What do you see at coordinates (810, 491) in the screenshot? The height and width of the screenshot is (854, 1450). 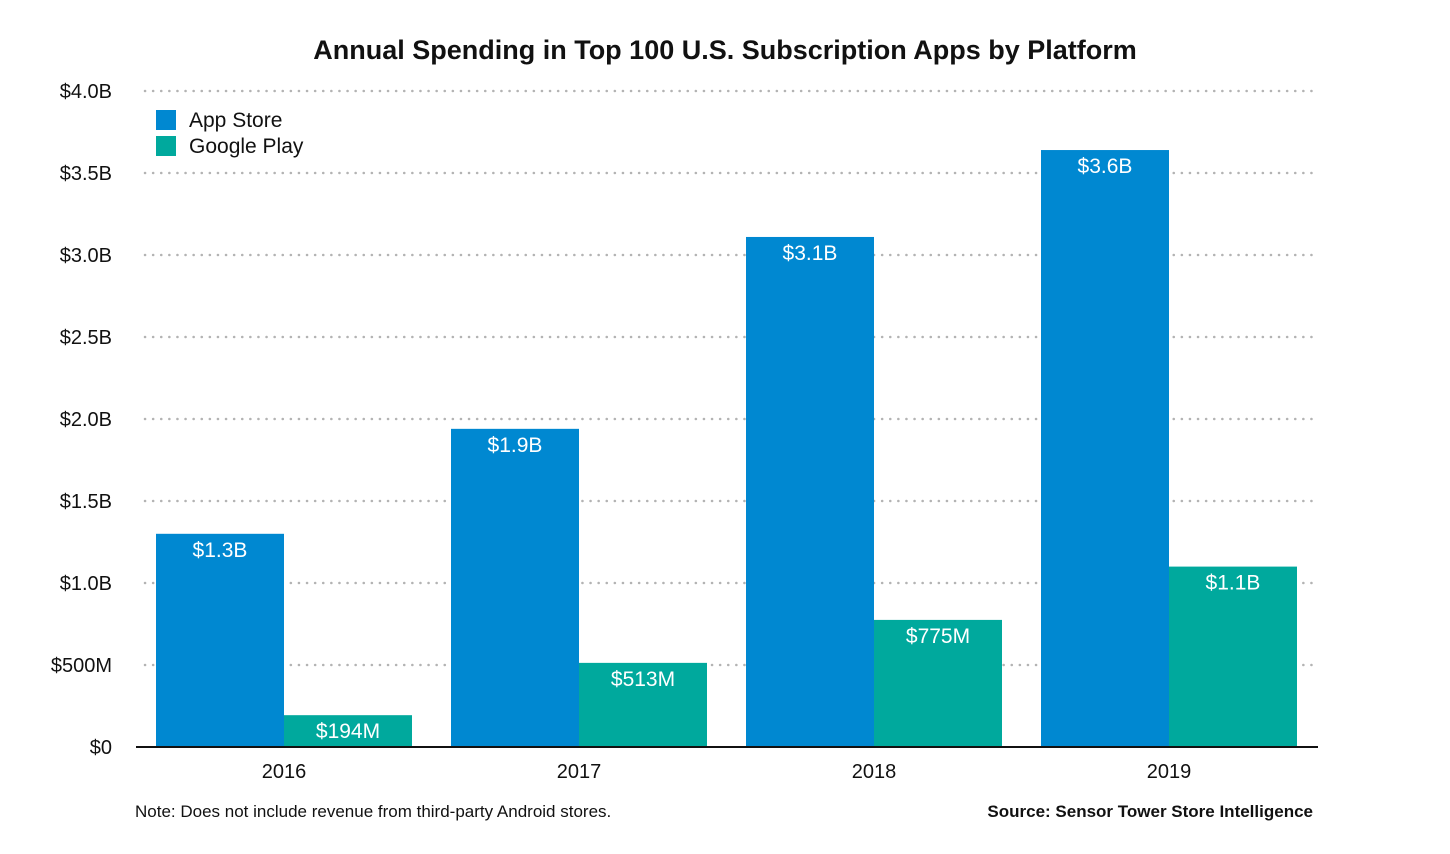 I see `bar-app-store-2018` at bounding box center [810, 491].